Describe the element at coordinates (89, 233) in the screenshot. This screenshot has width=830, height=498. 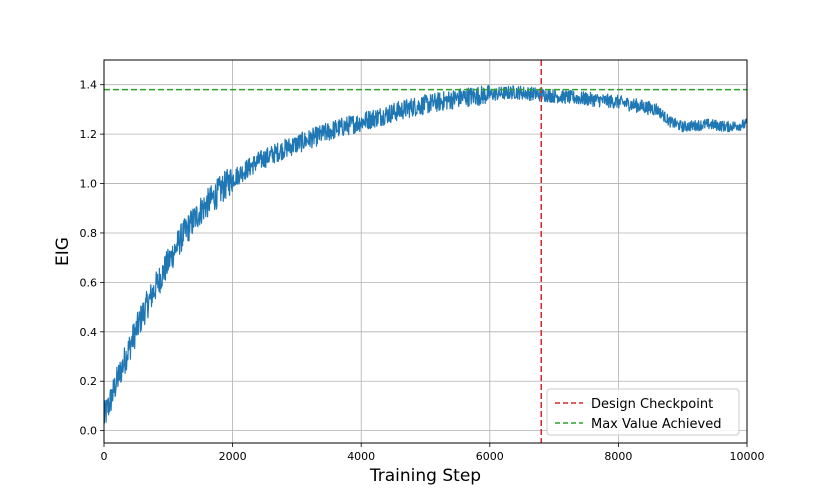
I see `y-tick-label: 0.8` at that location.